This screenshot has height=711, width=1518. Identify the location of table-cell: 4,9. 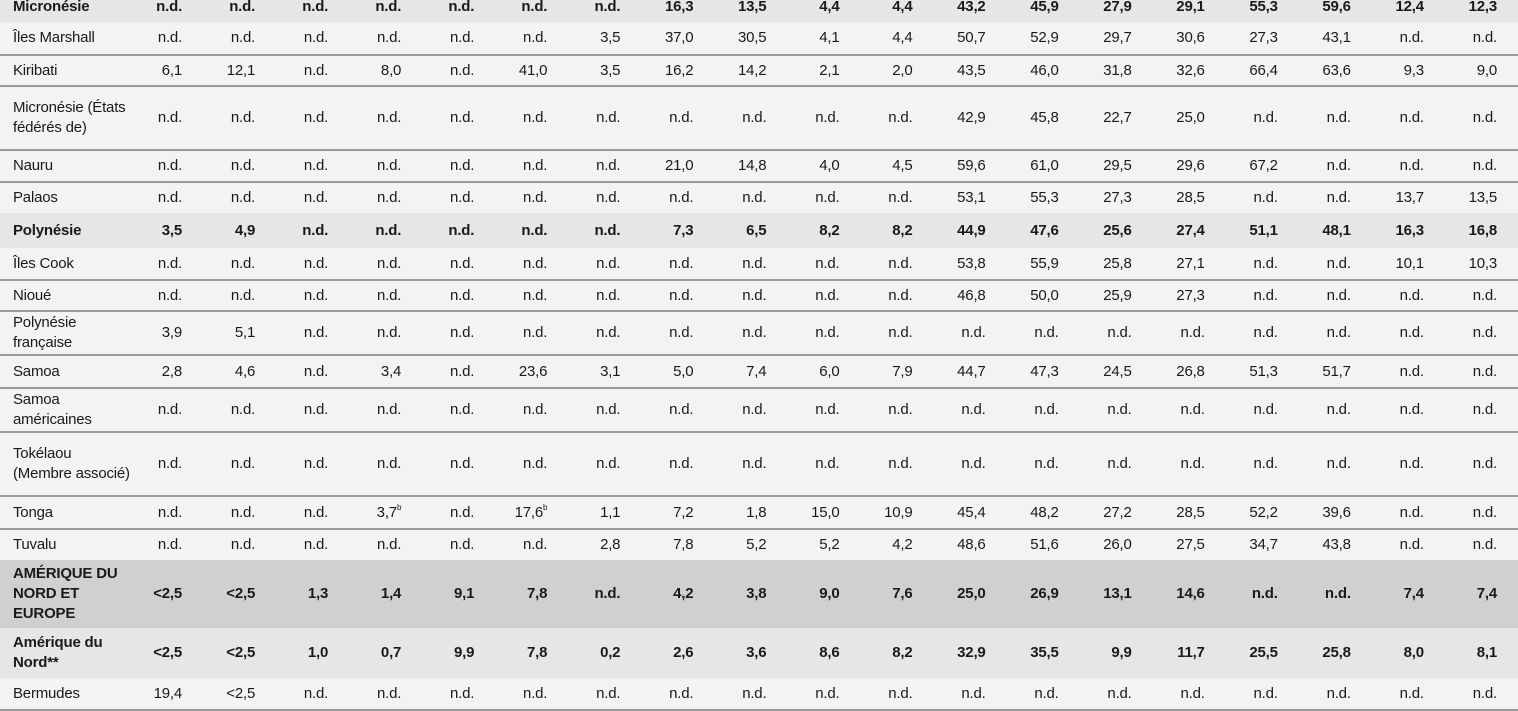
(240, 230).